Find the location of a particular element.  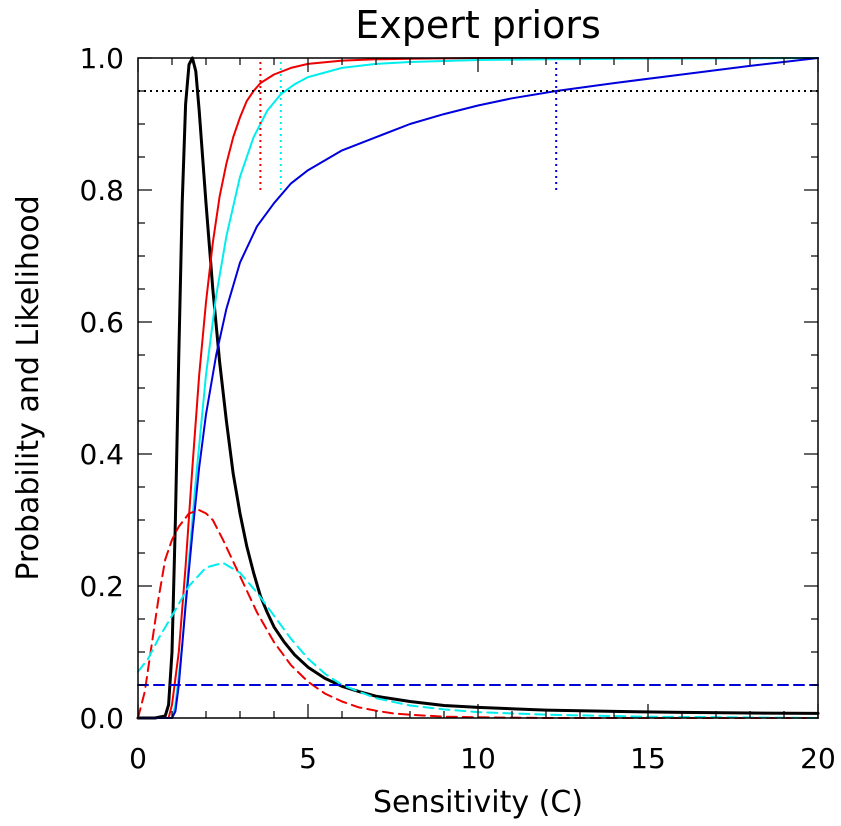

x-axis-label: Sensitivity (C) is located at coordinates (478, 802).